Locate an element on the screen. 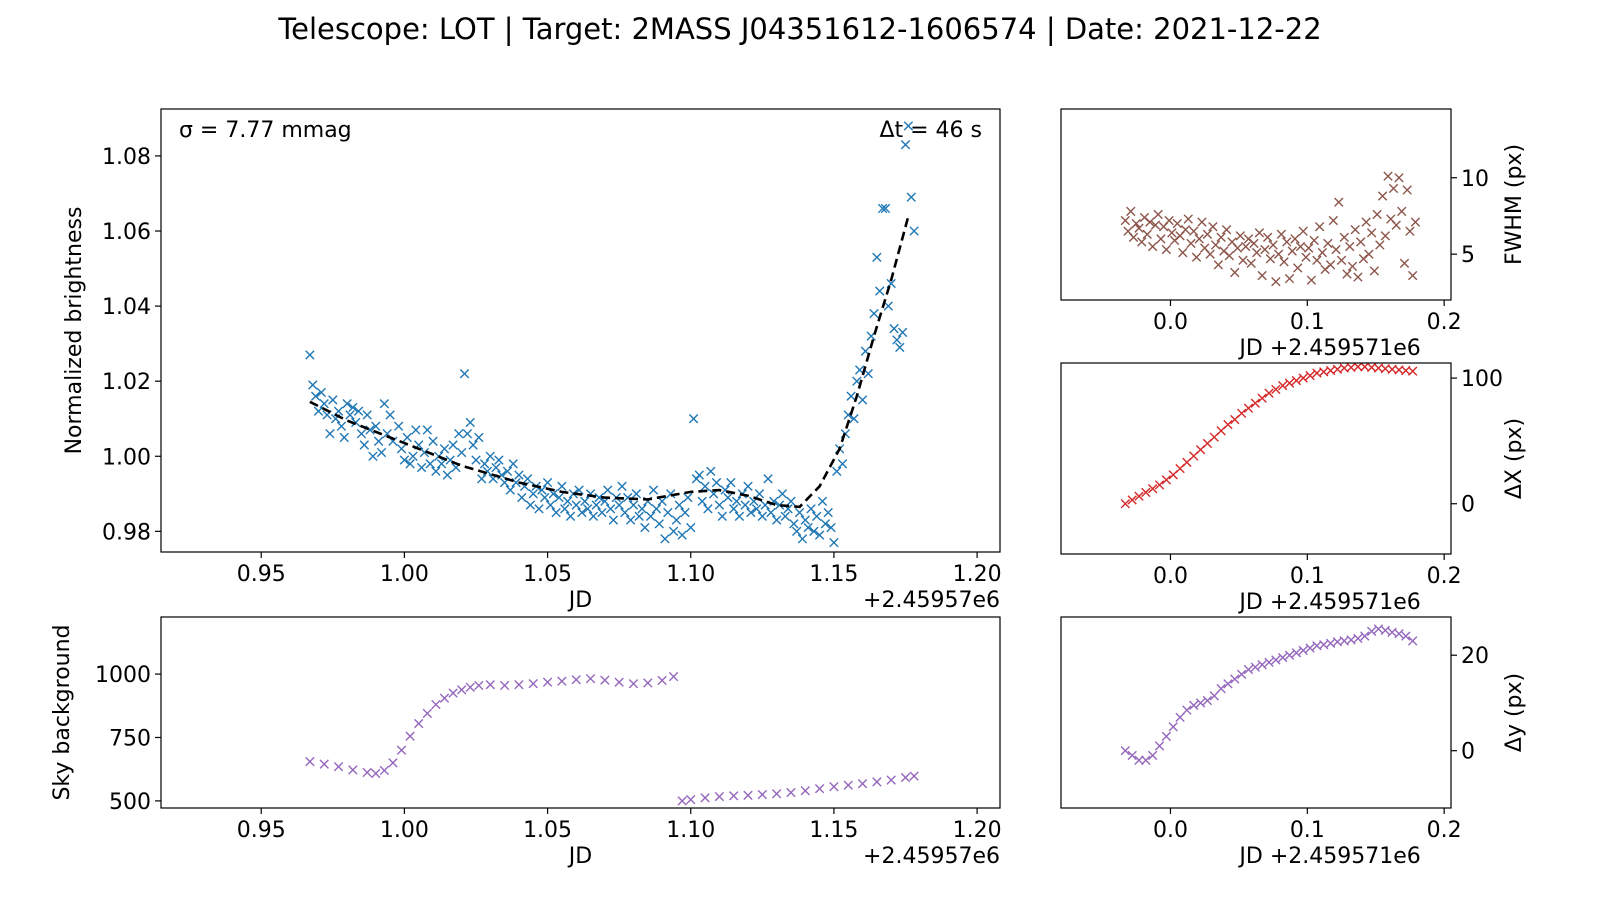 This screenshot has width=1600, height=904. lightcurve-xtick-label: 1.00 is located at coordinates (404, 574).